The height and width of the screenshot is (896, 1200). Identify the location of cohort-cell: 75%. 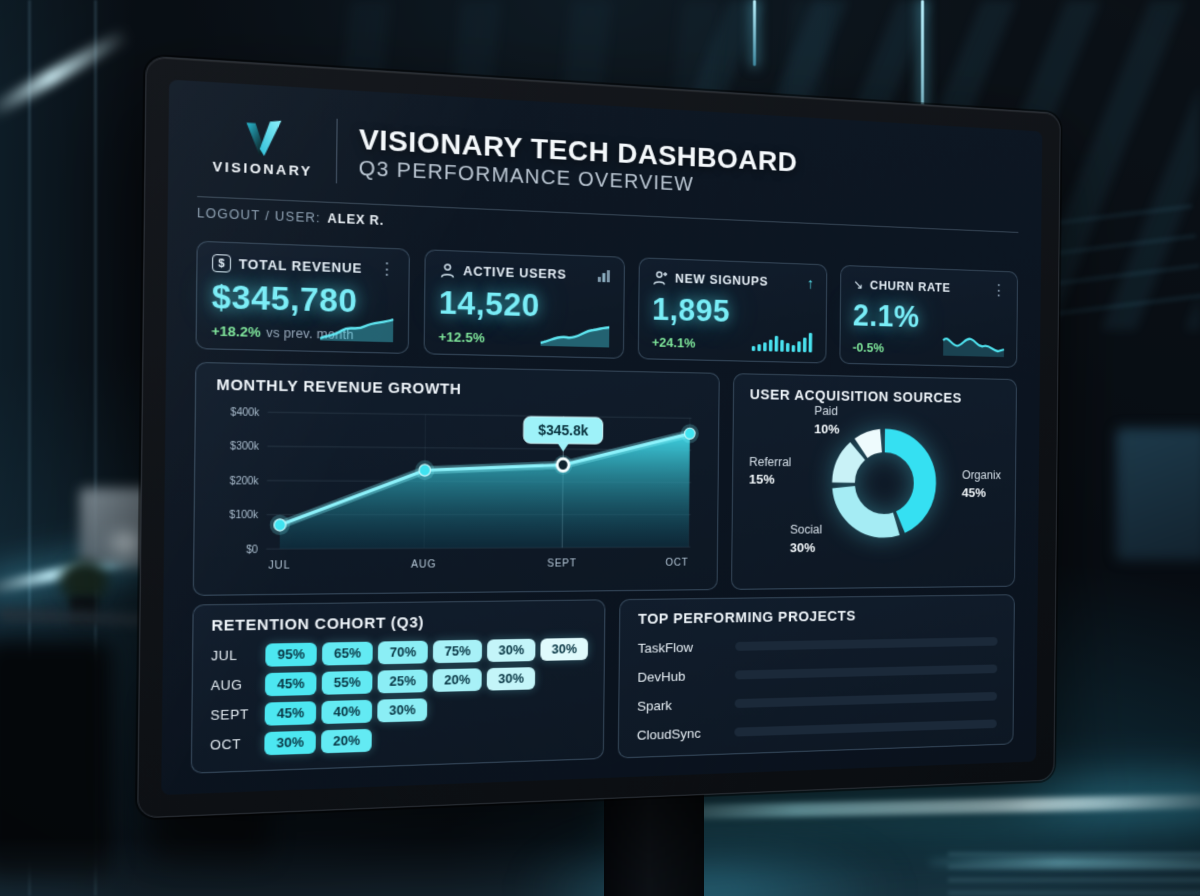
(457, 651).